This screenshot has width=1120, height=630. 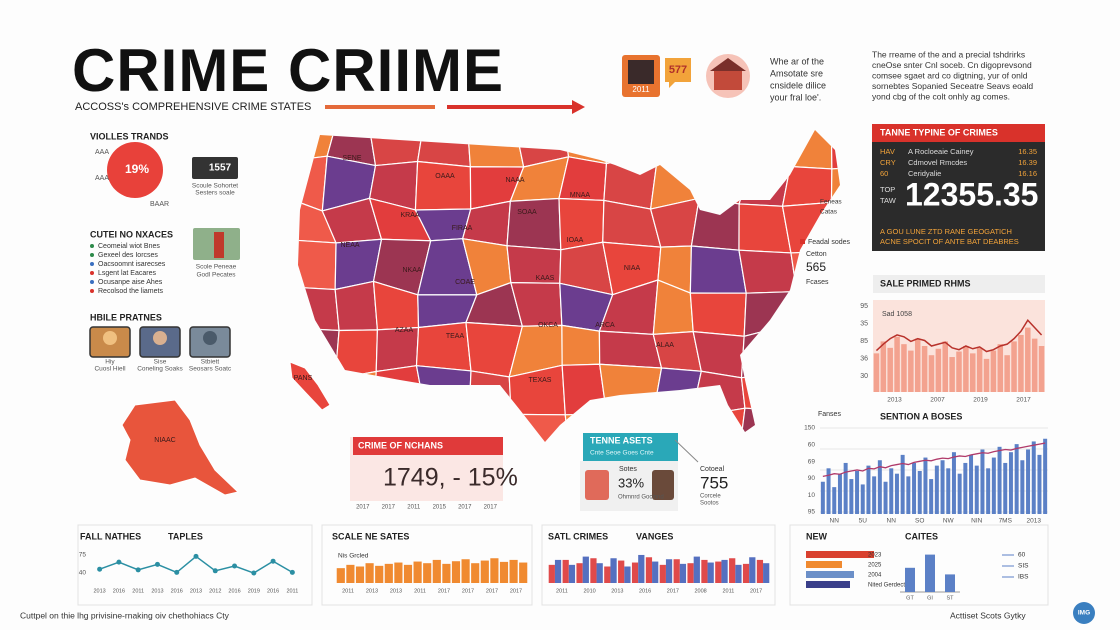 What do you see at coordinates (863, 521) in the screenshot?
I see `axis-label: 5U` at bounding box center [863, 521].